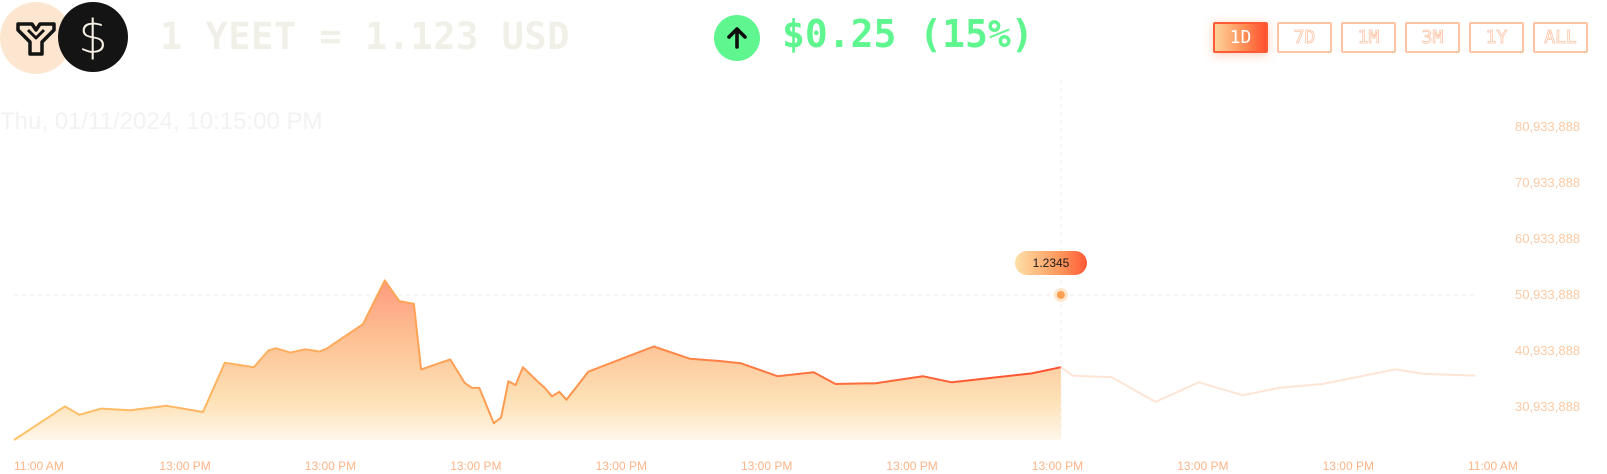 This screenshot has height=474, width=1607. I want to click on range-button-7d: 7D, so click(1304, 37).